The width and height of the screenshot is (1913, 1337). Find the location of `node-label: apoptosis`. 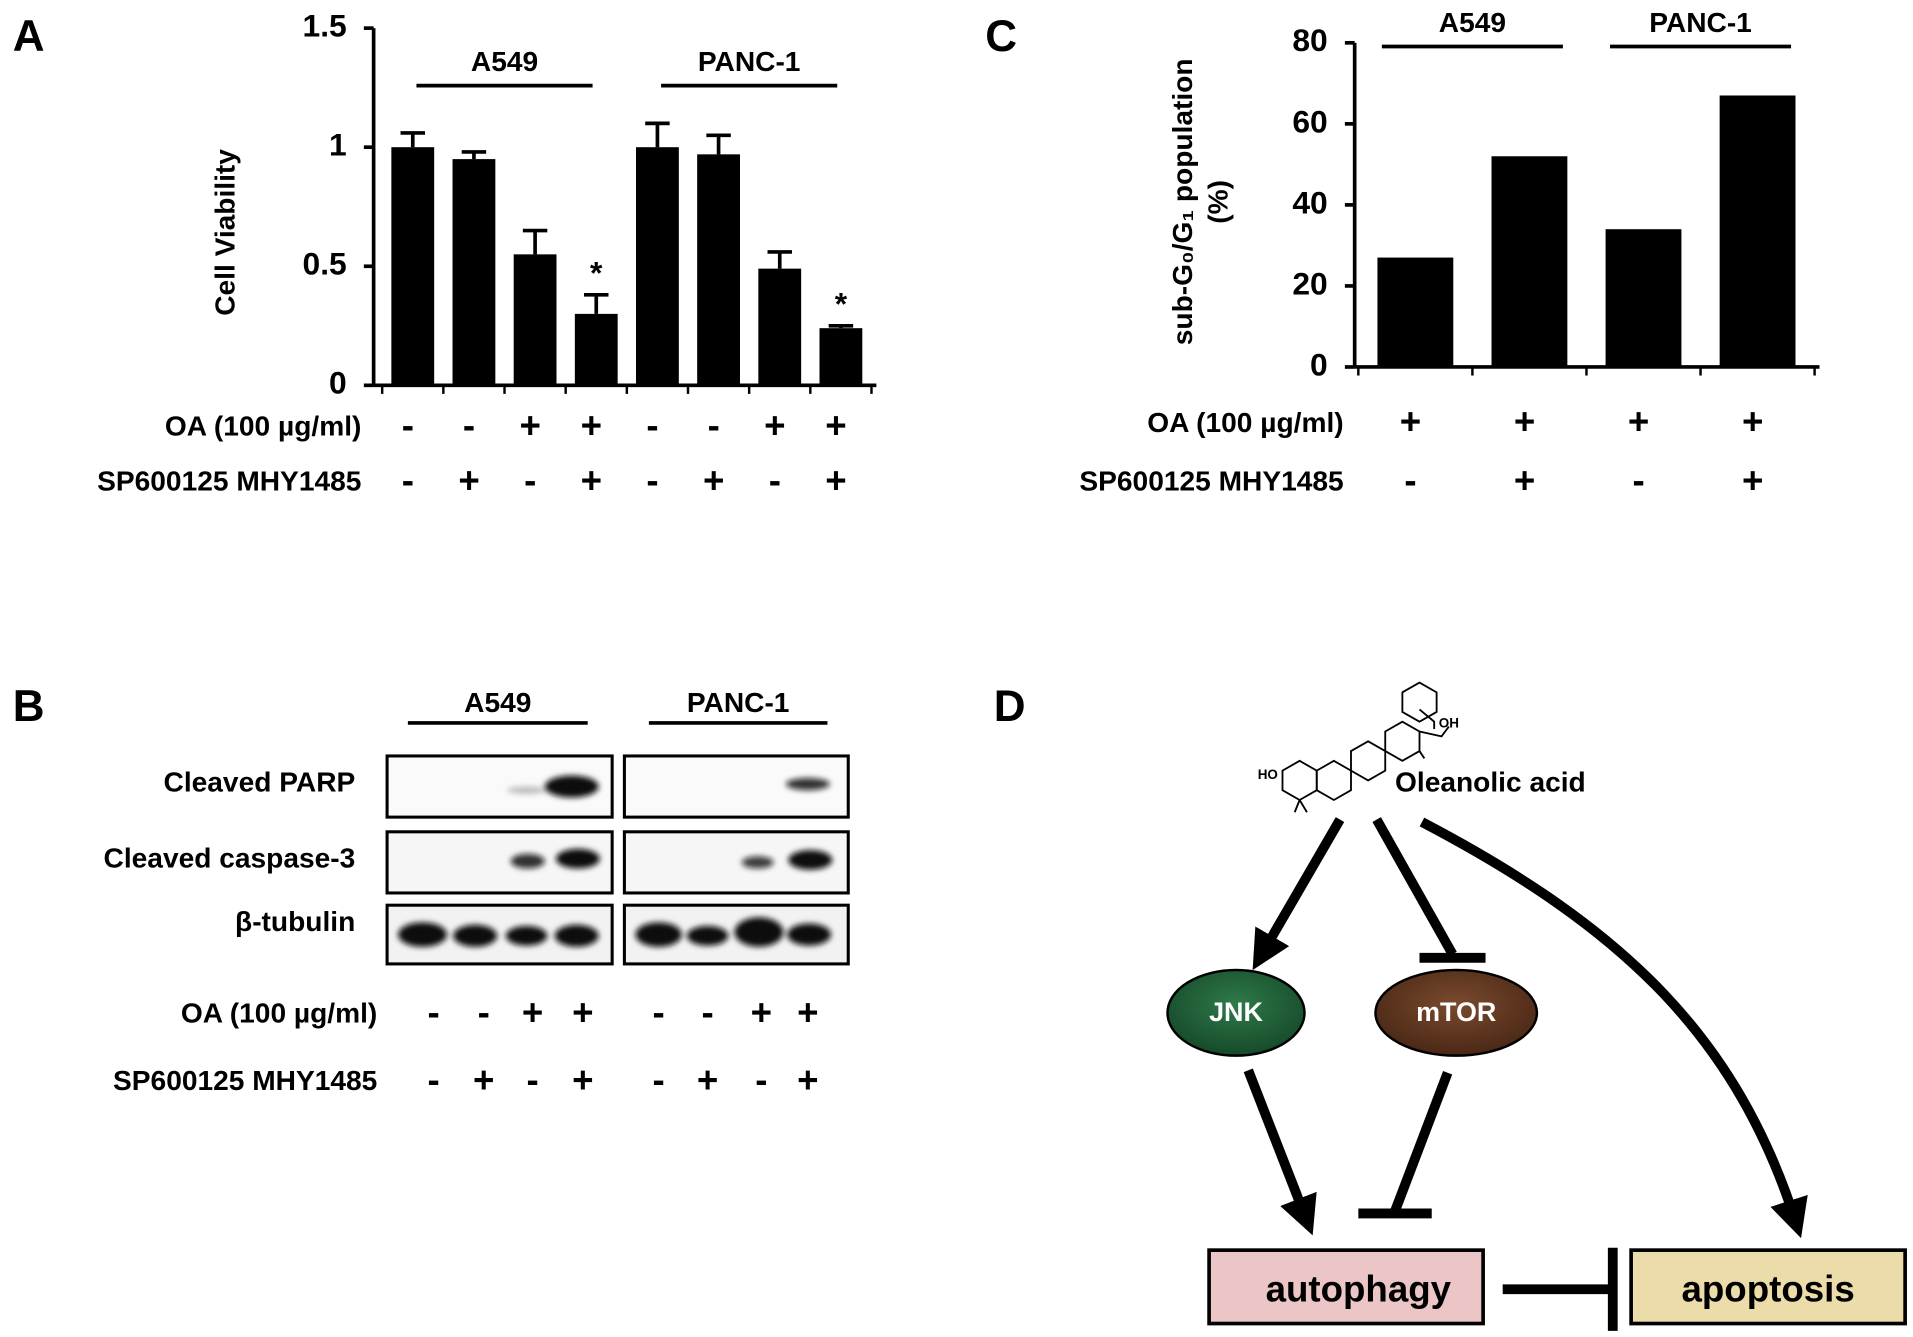

node-label: apoptosis is located at coordinates (1767, 1288).